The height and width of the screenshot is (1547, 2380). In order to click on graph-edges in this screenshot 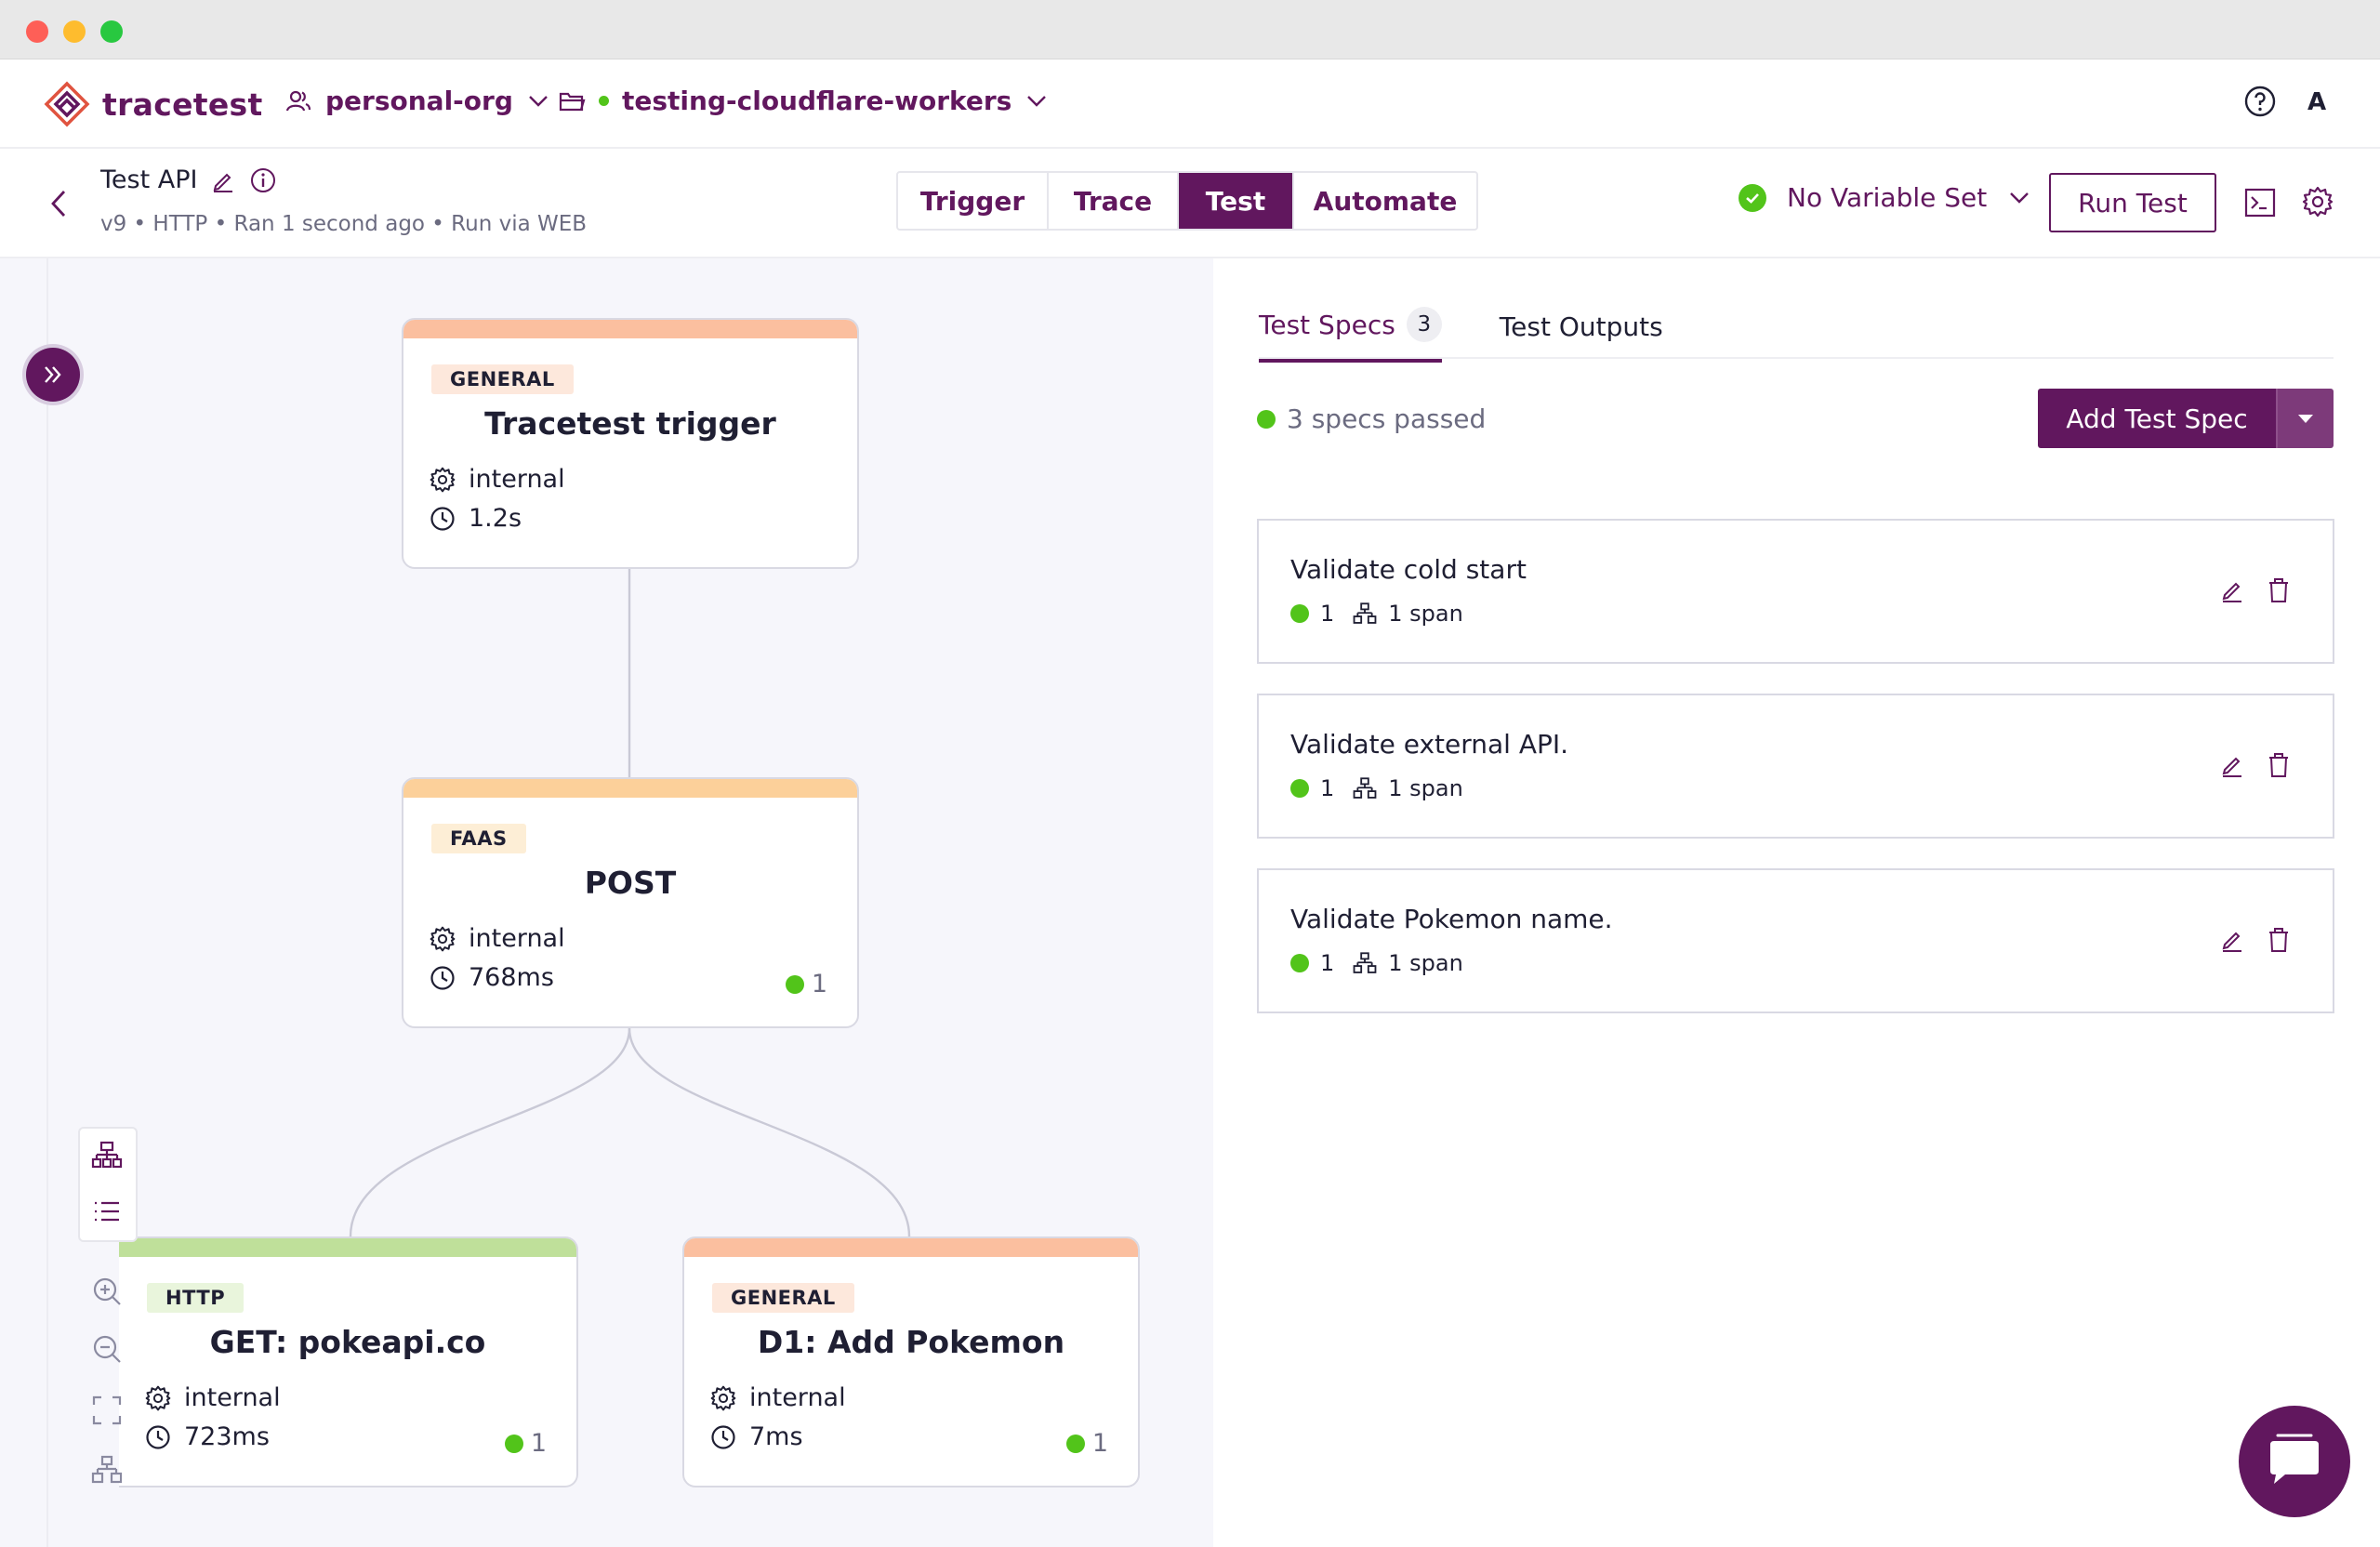, I will do `click(630, 903)`.